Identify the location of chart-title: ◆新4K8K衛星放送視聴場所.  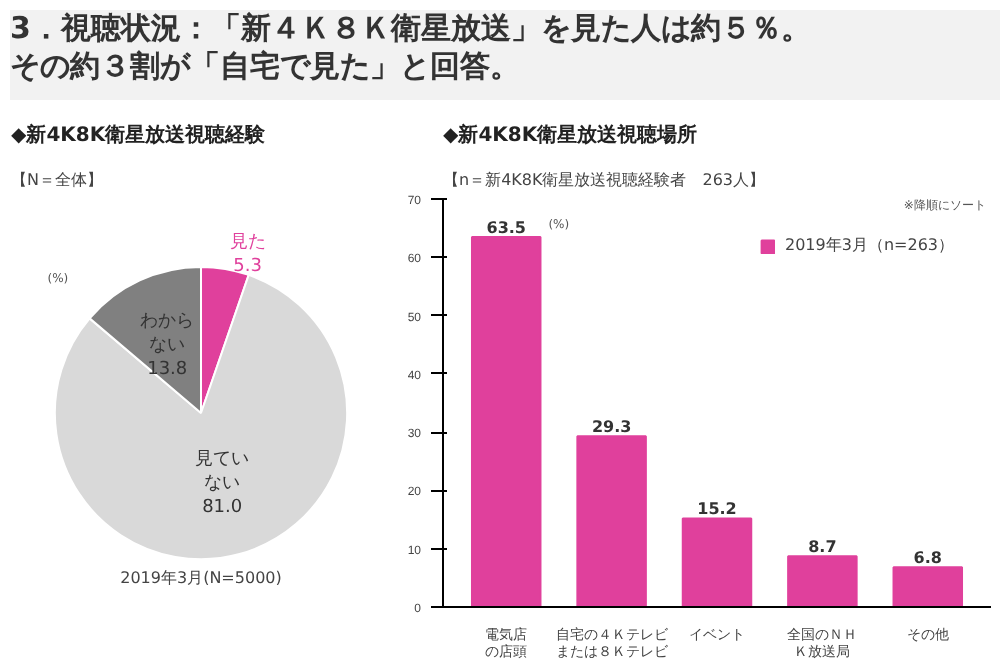
(570, 135).